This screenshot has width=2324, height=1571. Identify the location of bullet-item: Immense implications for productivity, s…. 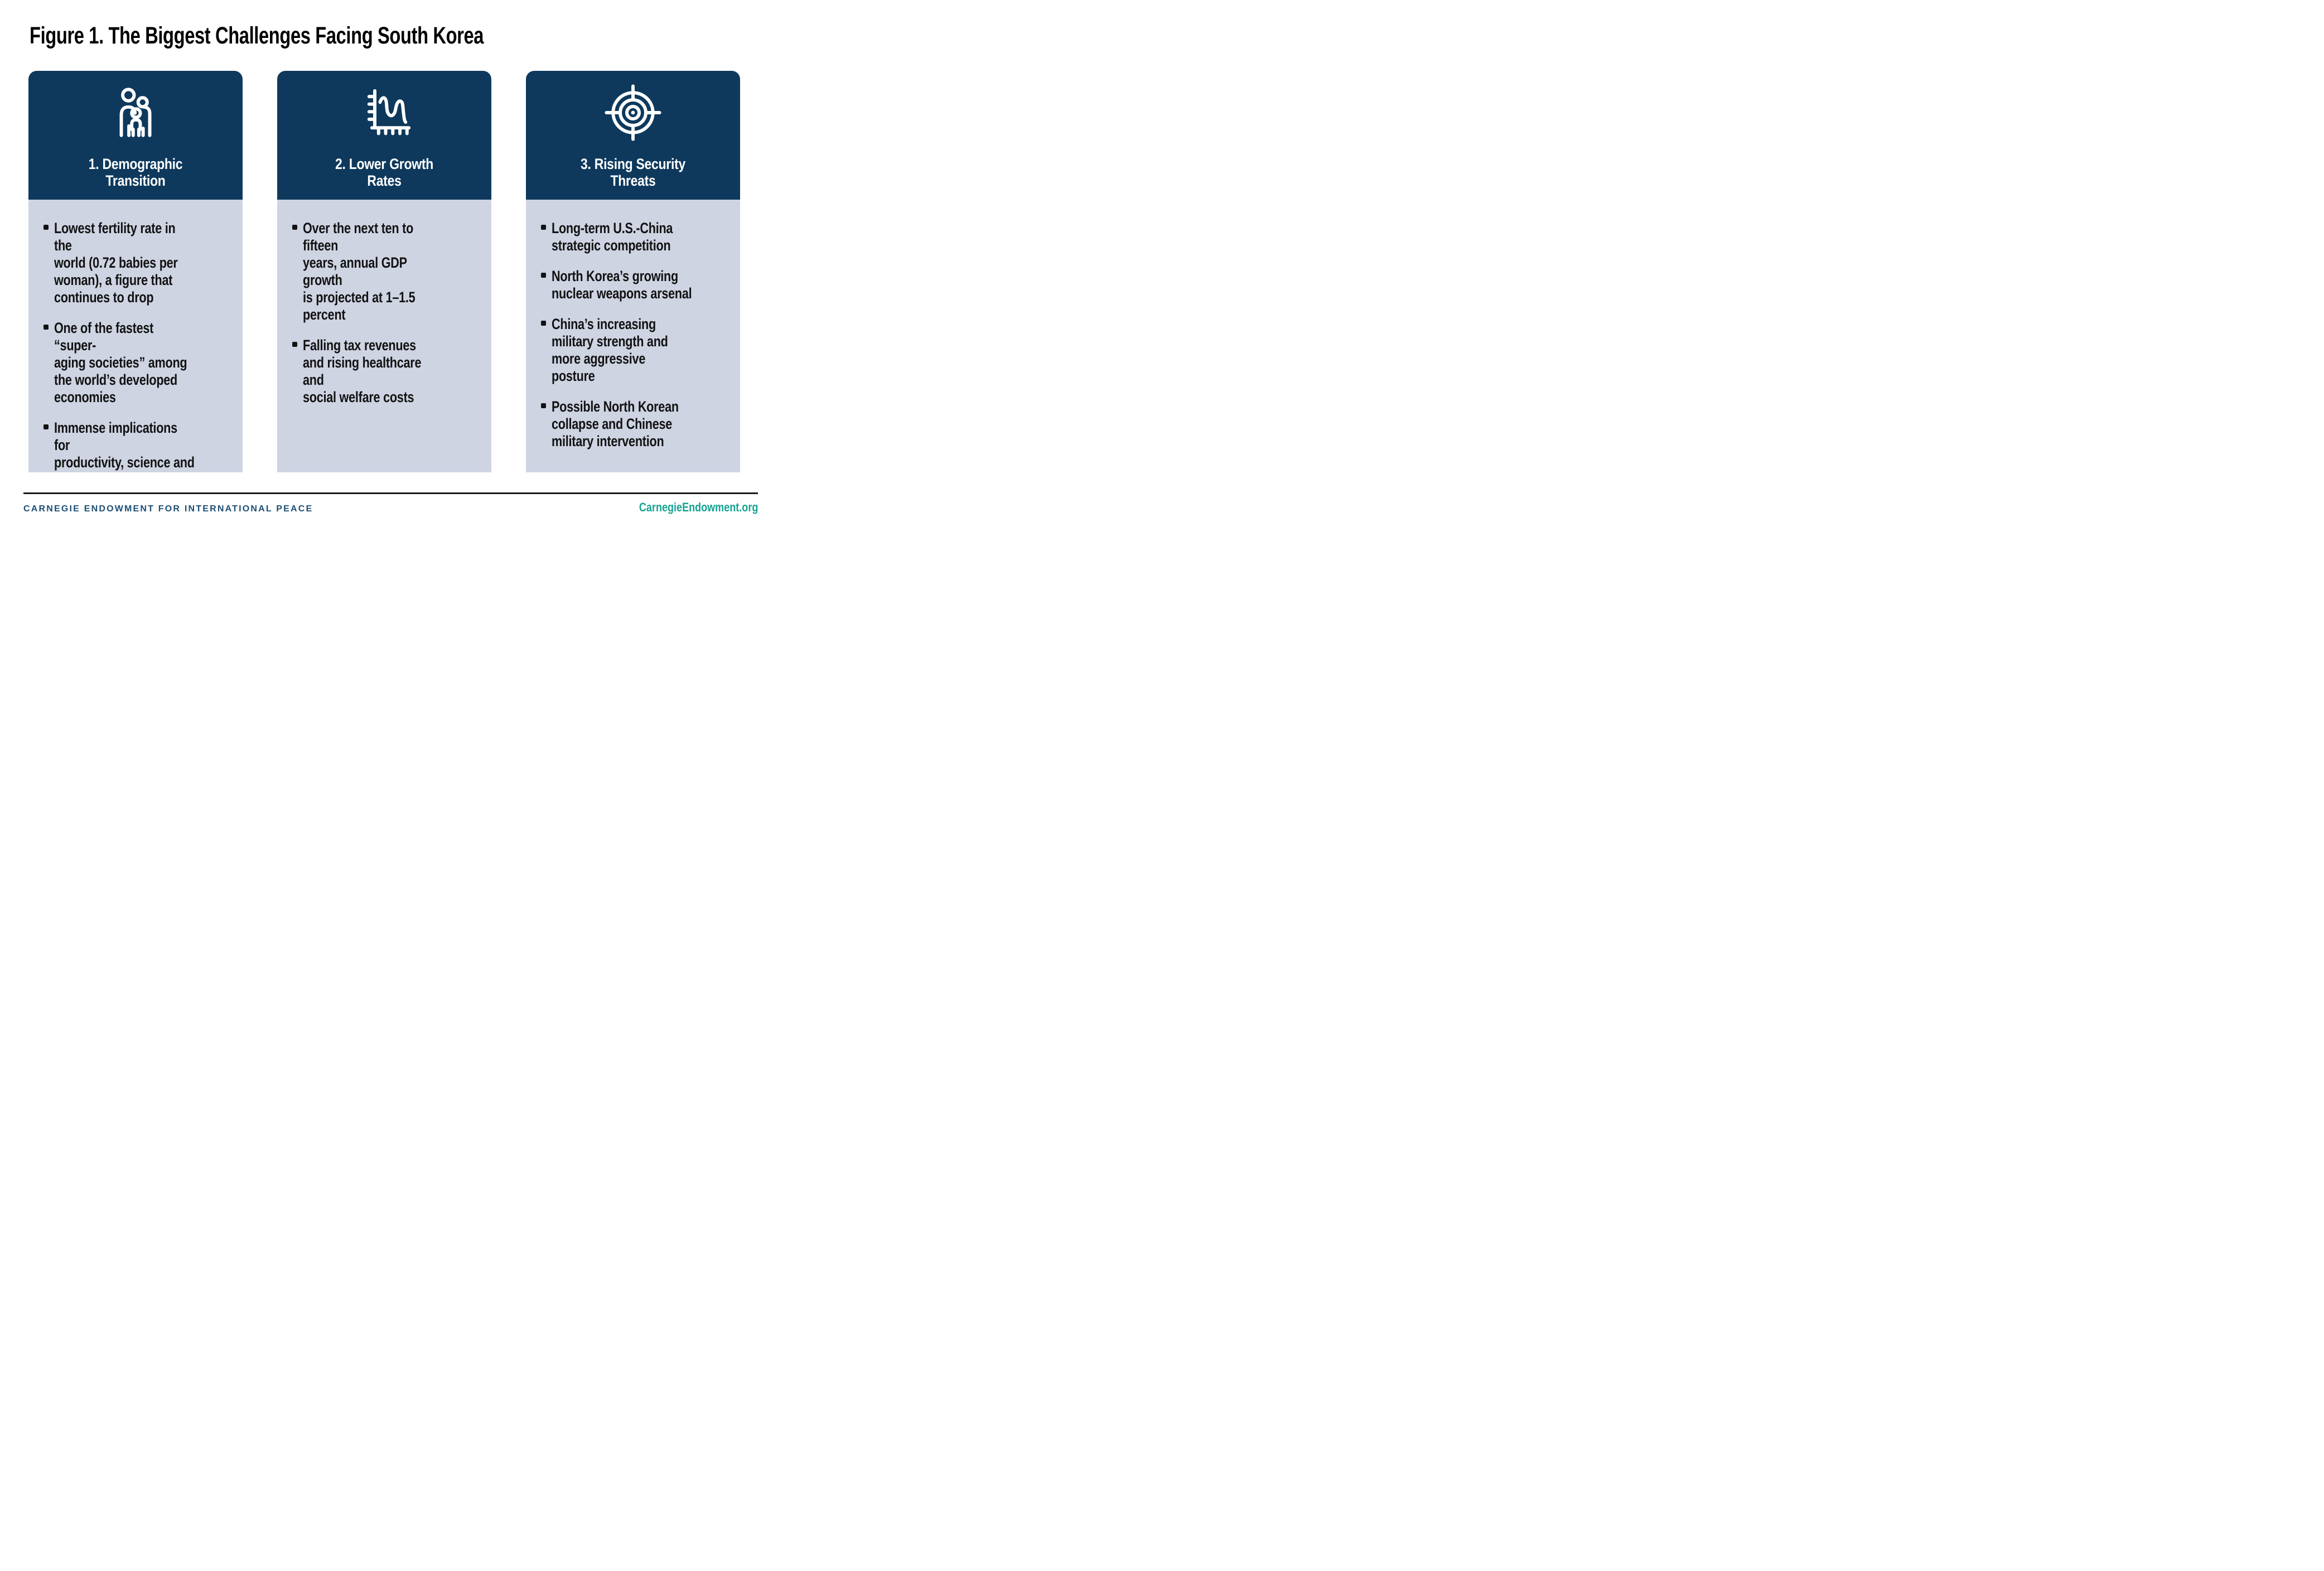
(137, 445).